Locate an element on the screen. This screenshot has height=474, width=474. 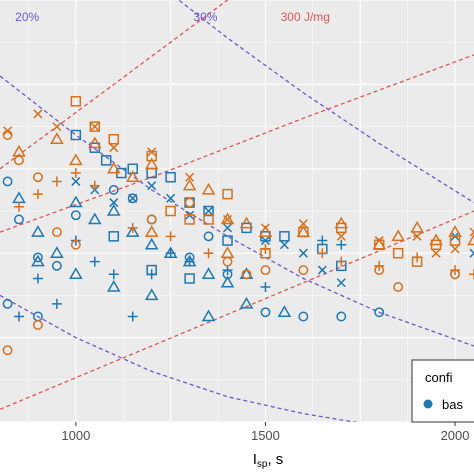
x-axis: 1000 1500 2000 Isp, s is located at coordinates (237, 448).